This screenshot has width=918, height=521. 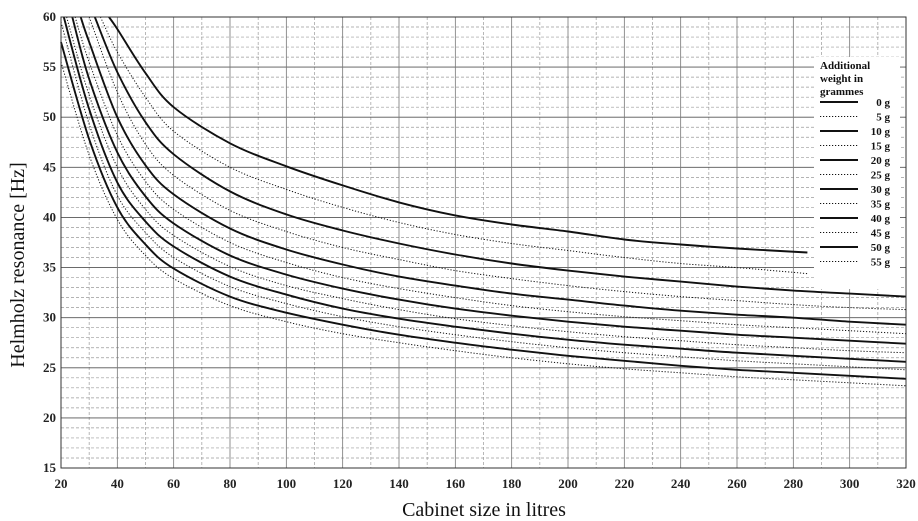 I want to click on legend-label: 30 g, so click(x=881, y=190).